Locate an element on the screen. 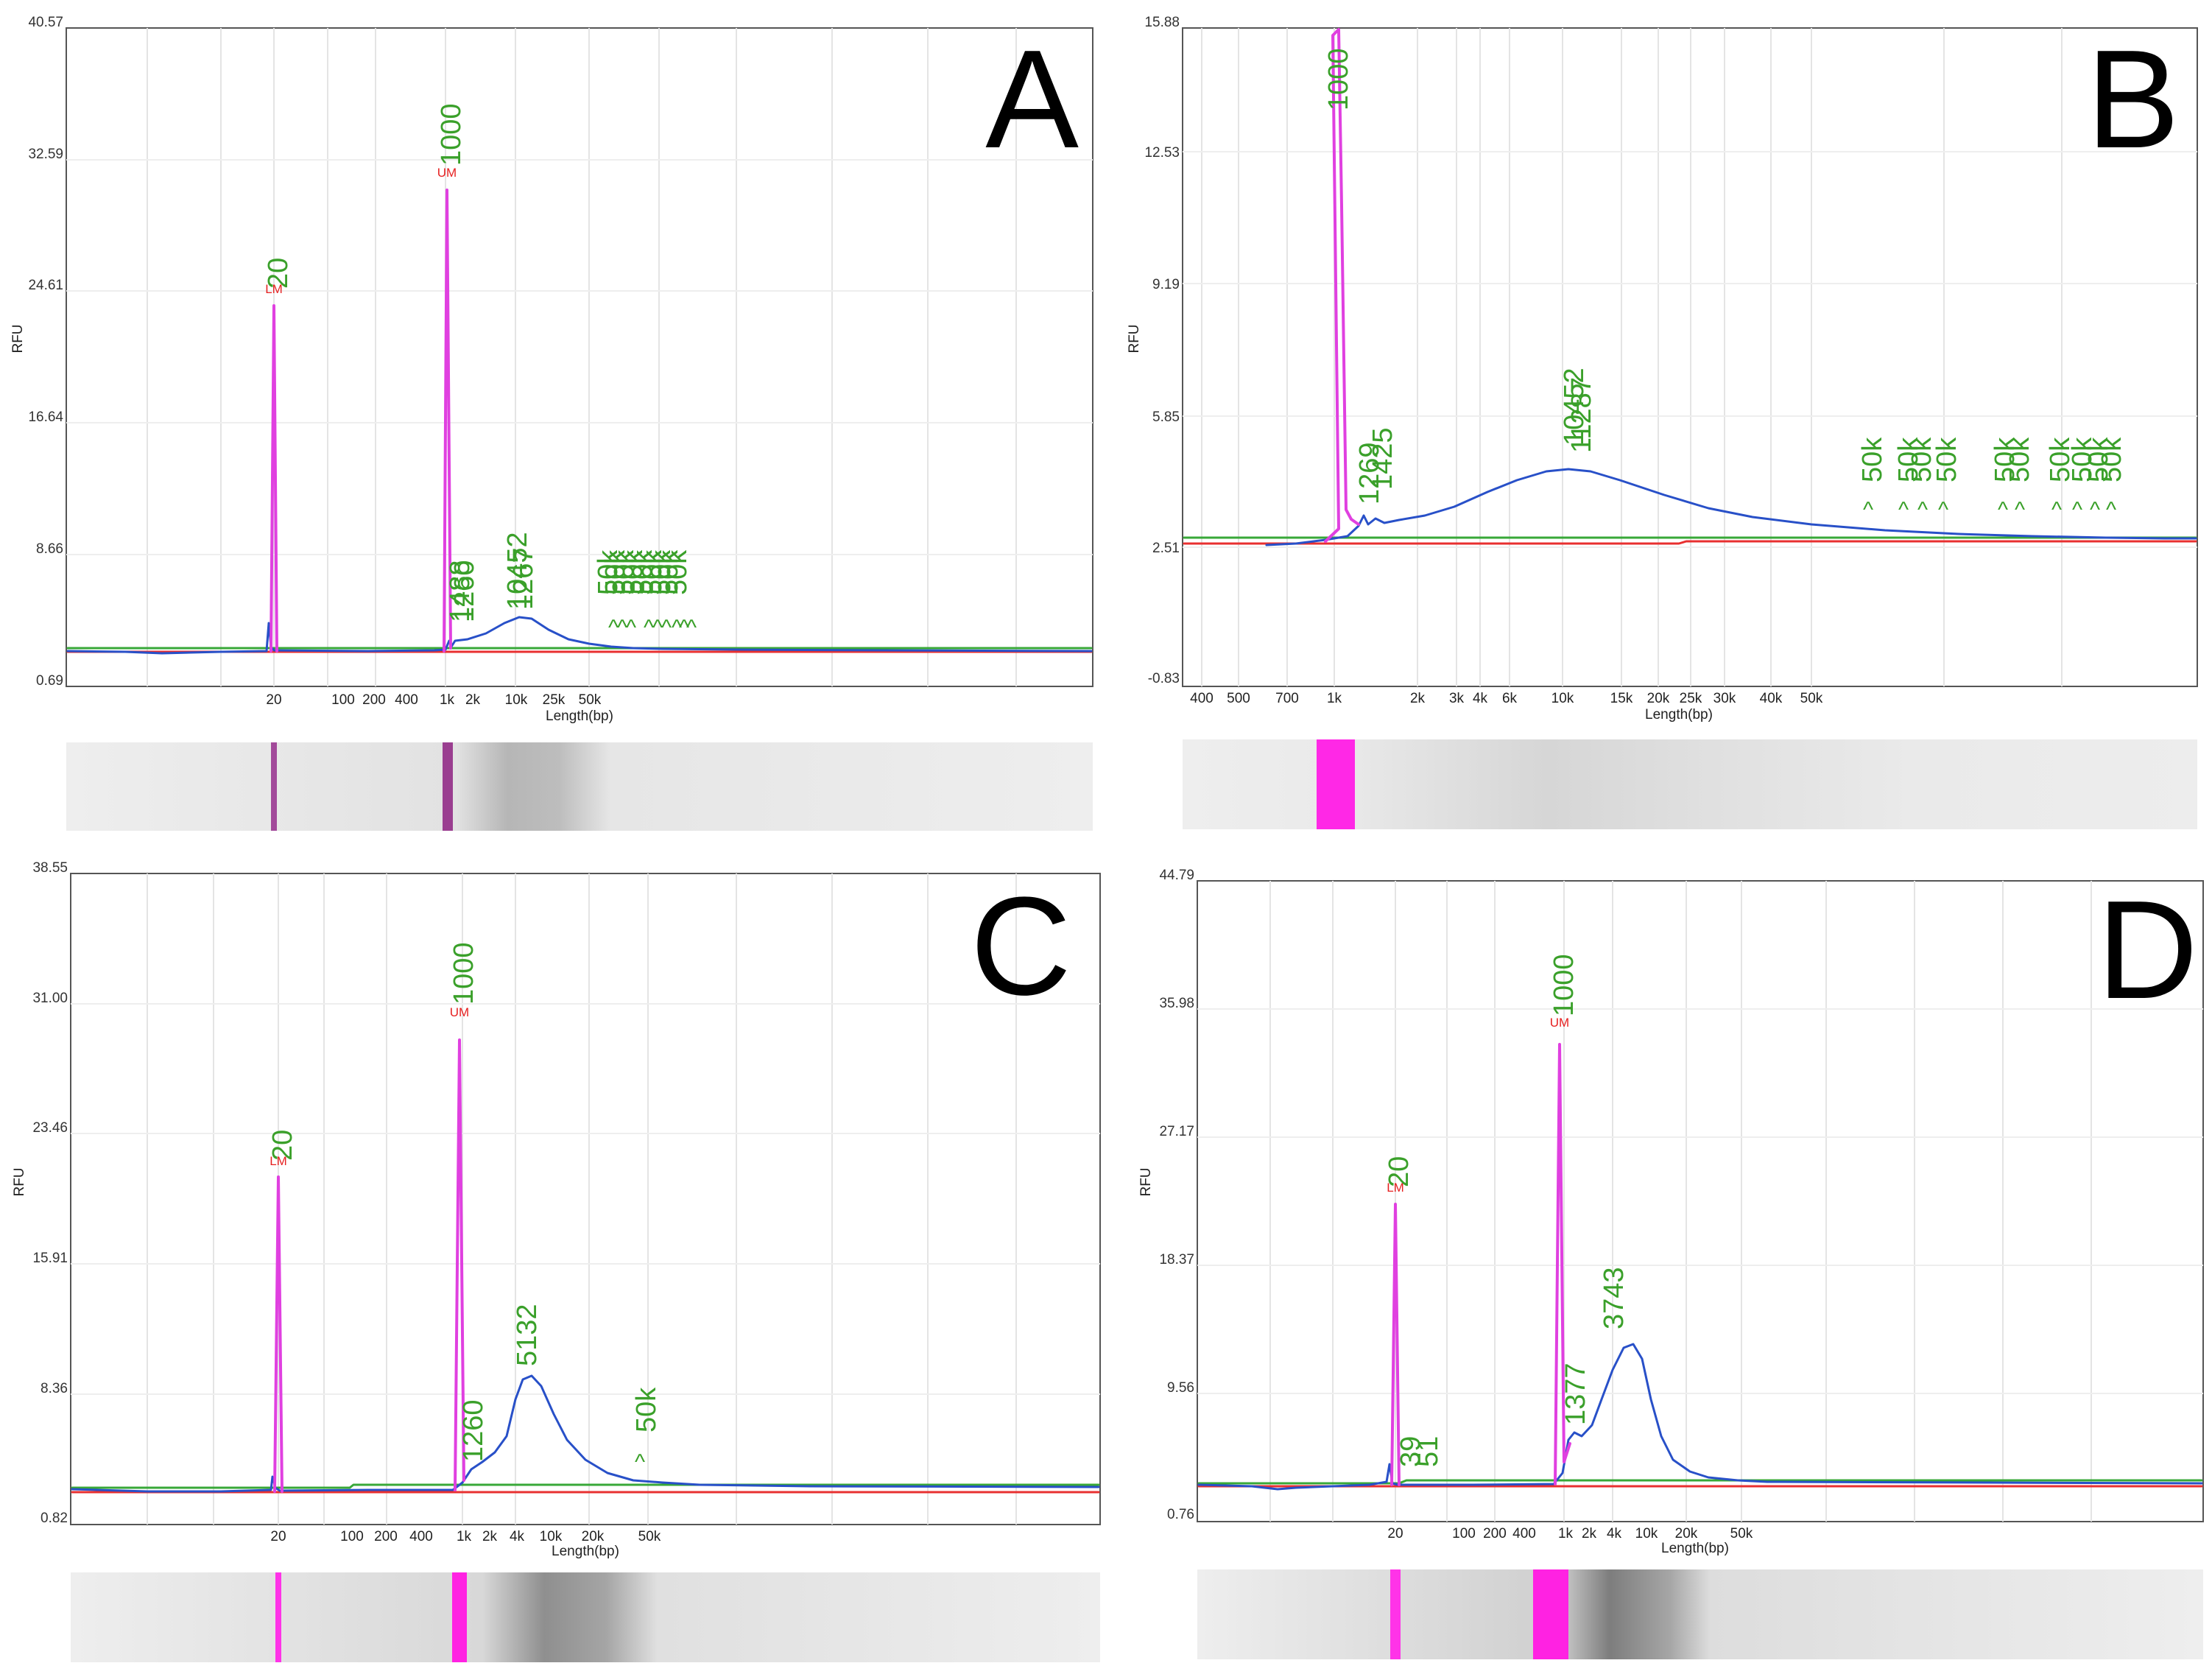  panel-c-x-tick-5: 1k is located at coordinates (465, 1536).